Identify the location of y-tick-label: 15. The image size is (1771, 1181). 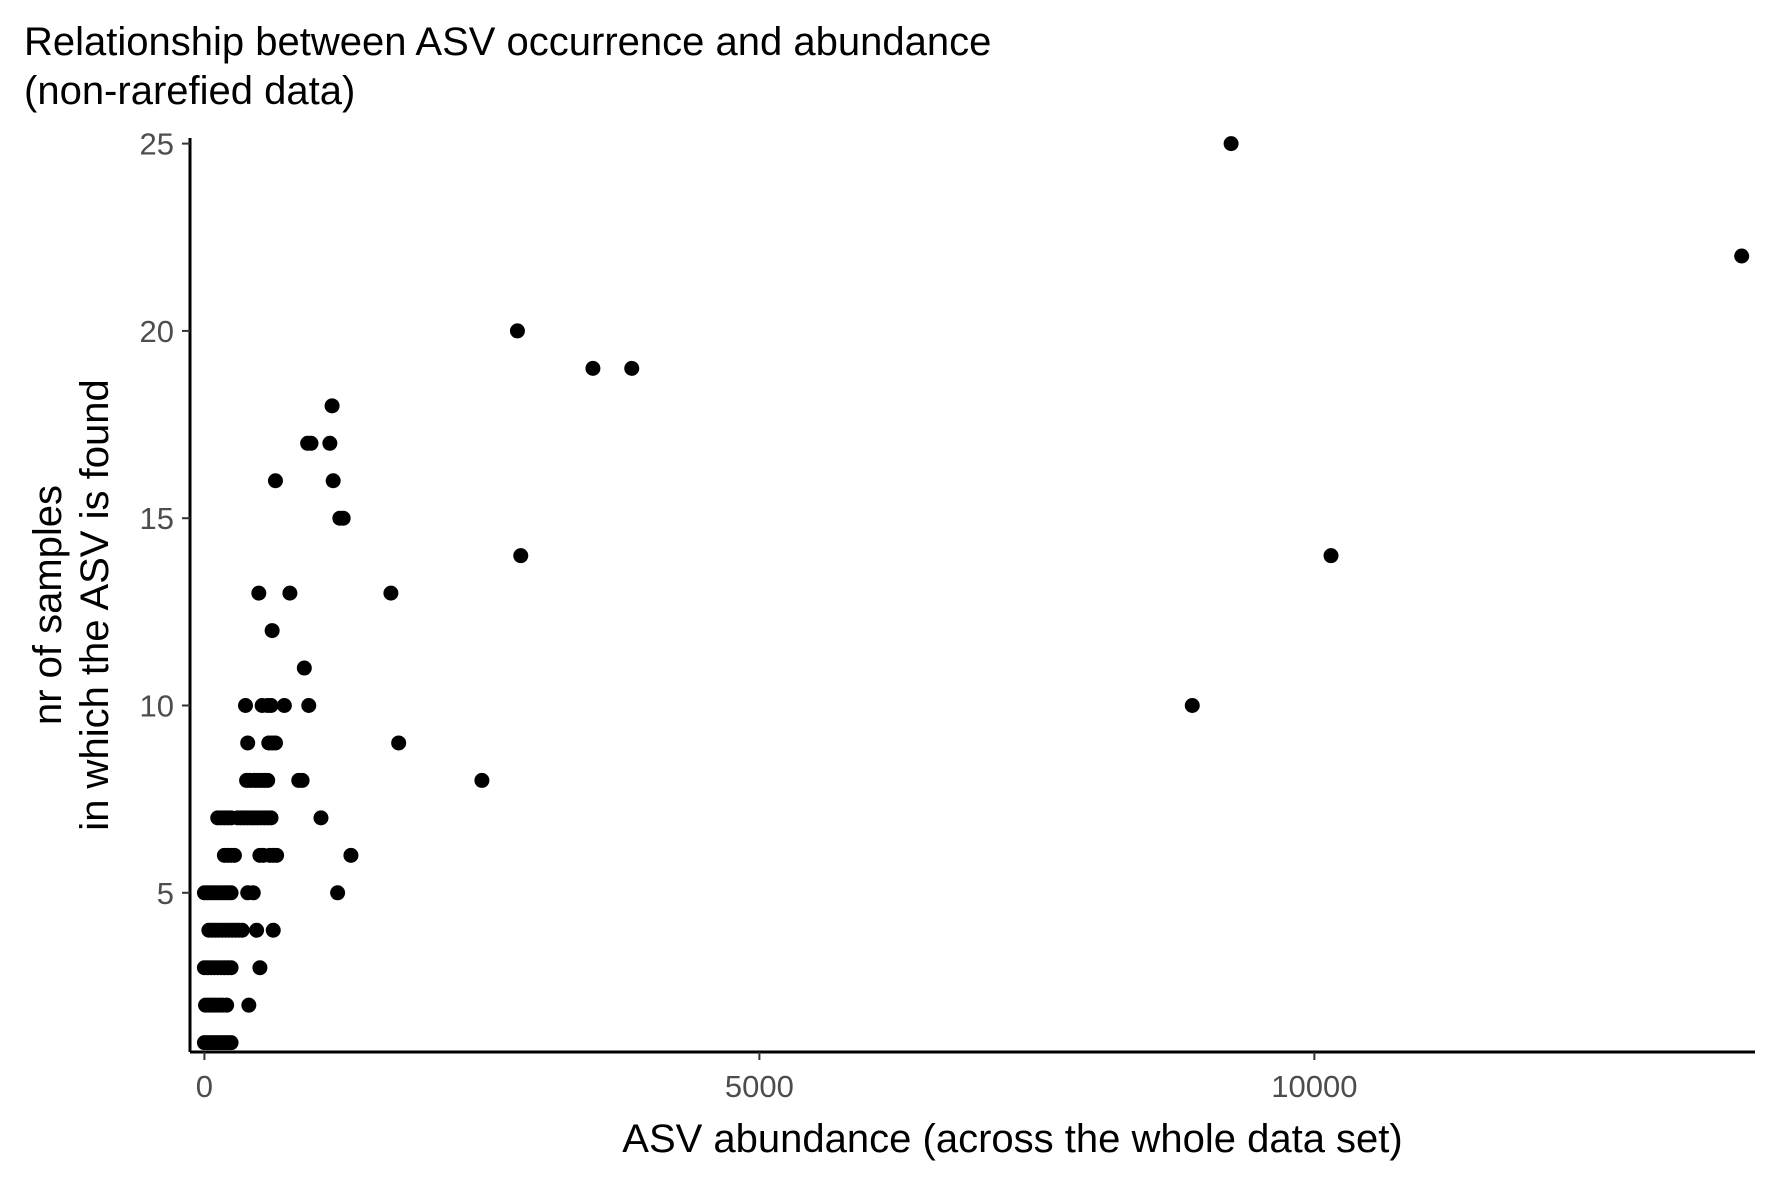
(157, 518).